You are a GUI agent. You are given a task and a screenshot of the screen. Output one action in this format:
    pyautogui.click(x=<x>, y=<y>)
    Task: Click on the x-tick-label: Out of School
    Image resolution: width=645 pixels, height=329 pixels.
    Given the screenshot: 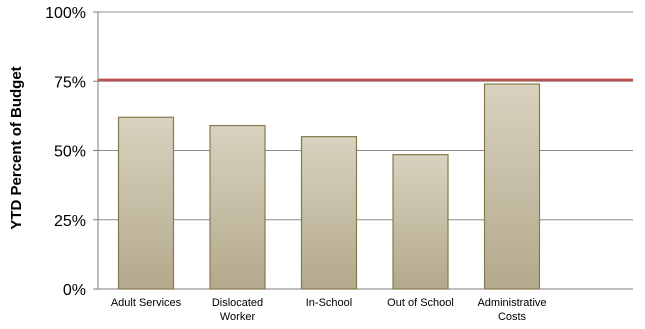 What is the action you would take?
    pyautogui.click(x=420, y=303)
    